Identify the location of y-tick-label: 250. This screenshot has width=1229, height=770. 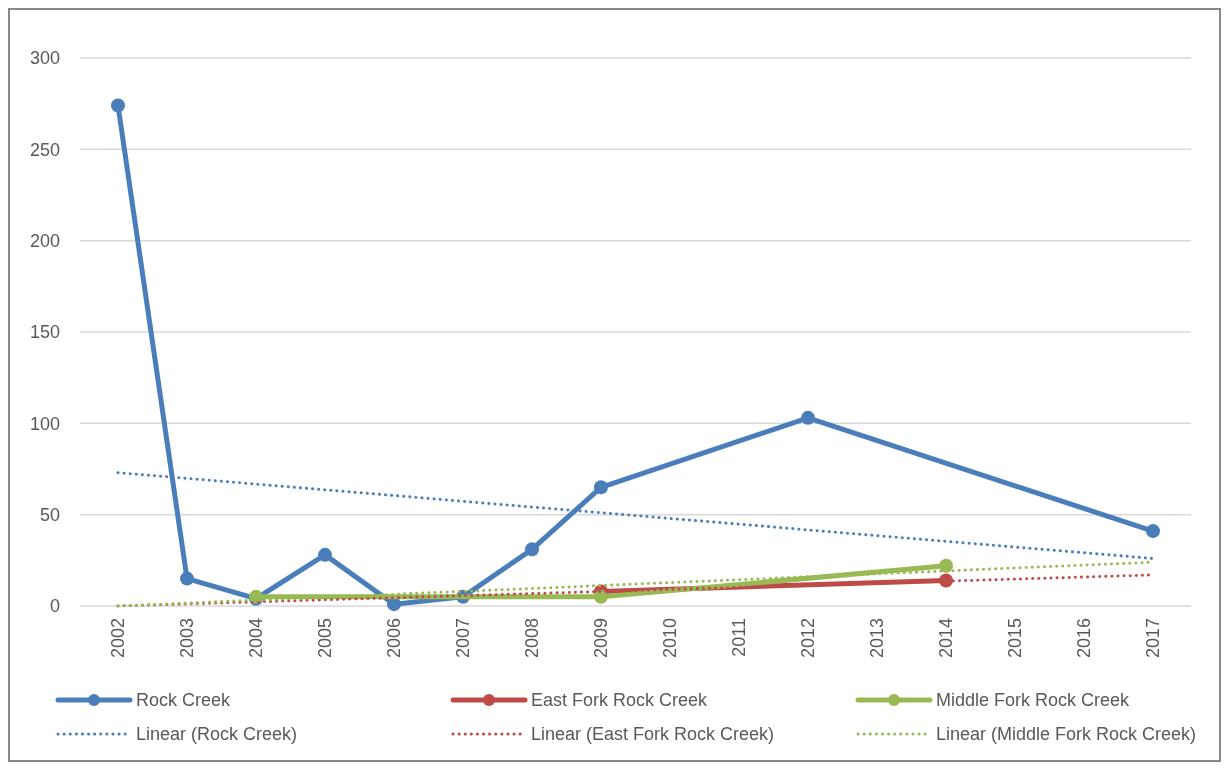
(44, 149).